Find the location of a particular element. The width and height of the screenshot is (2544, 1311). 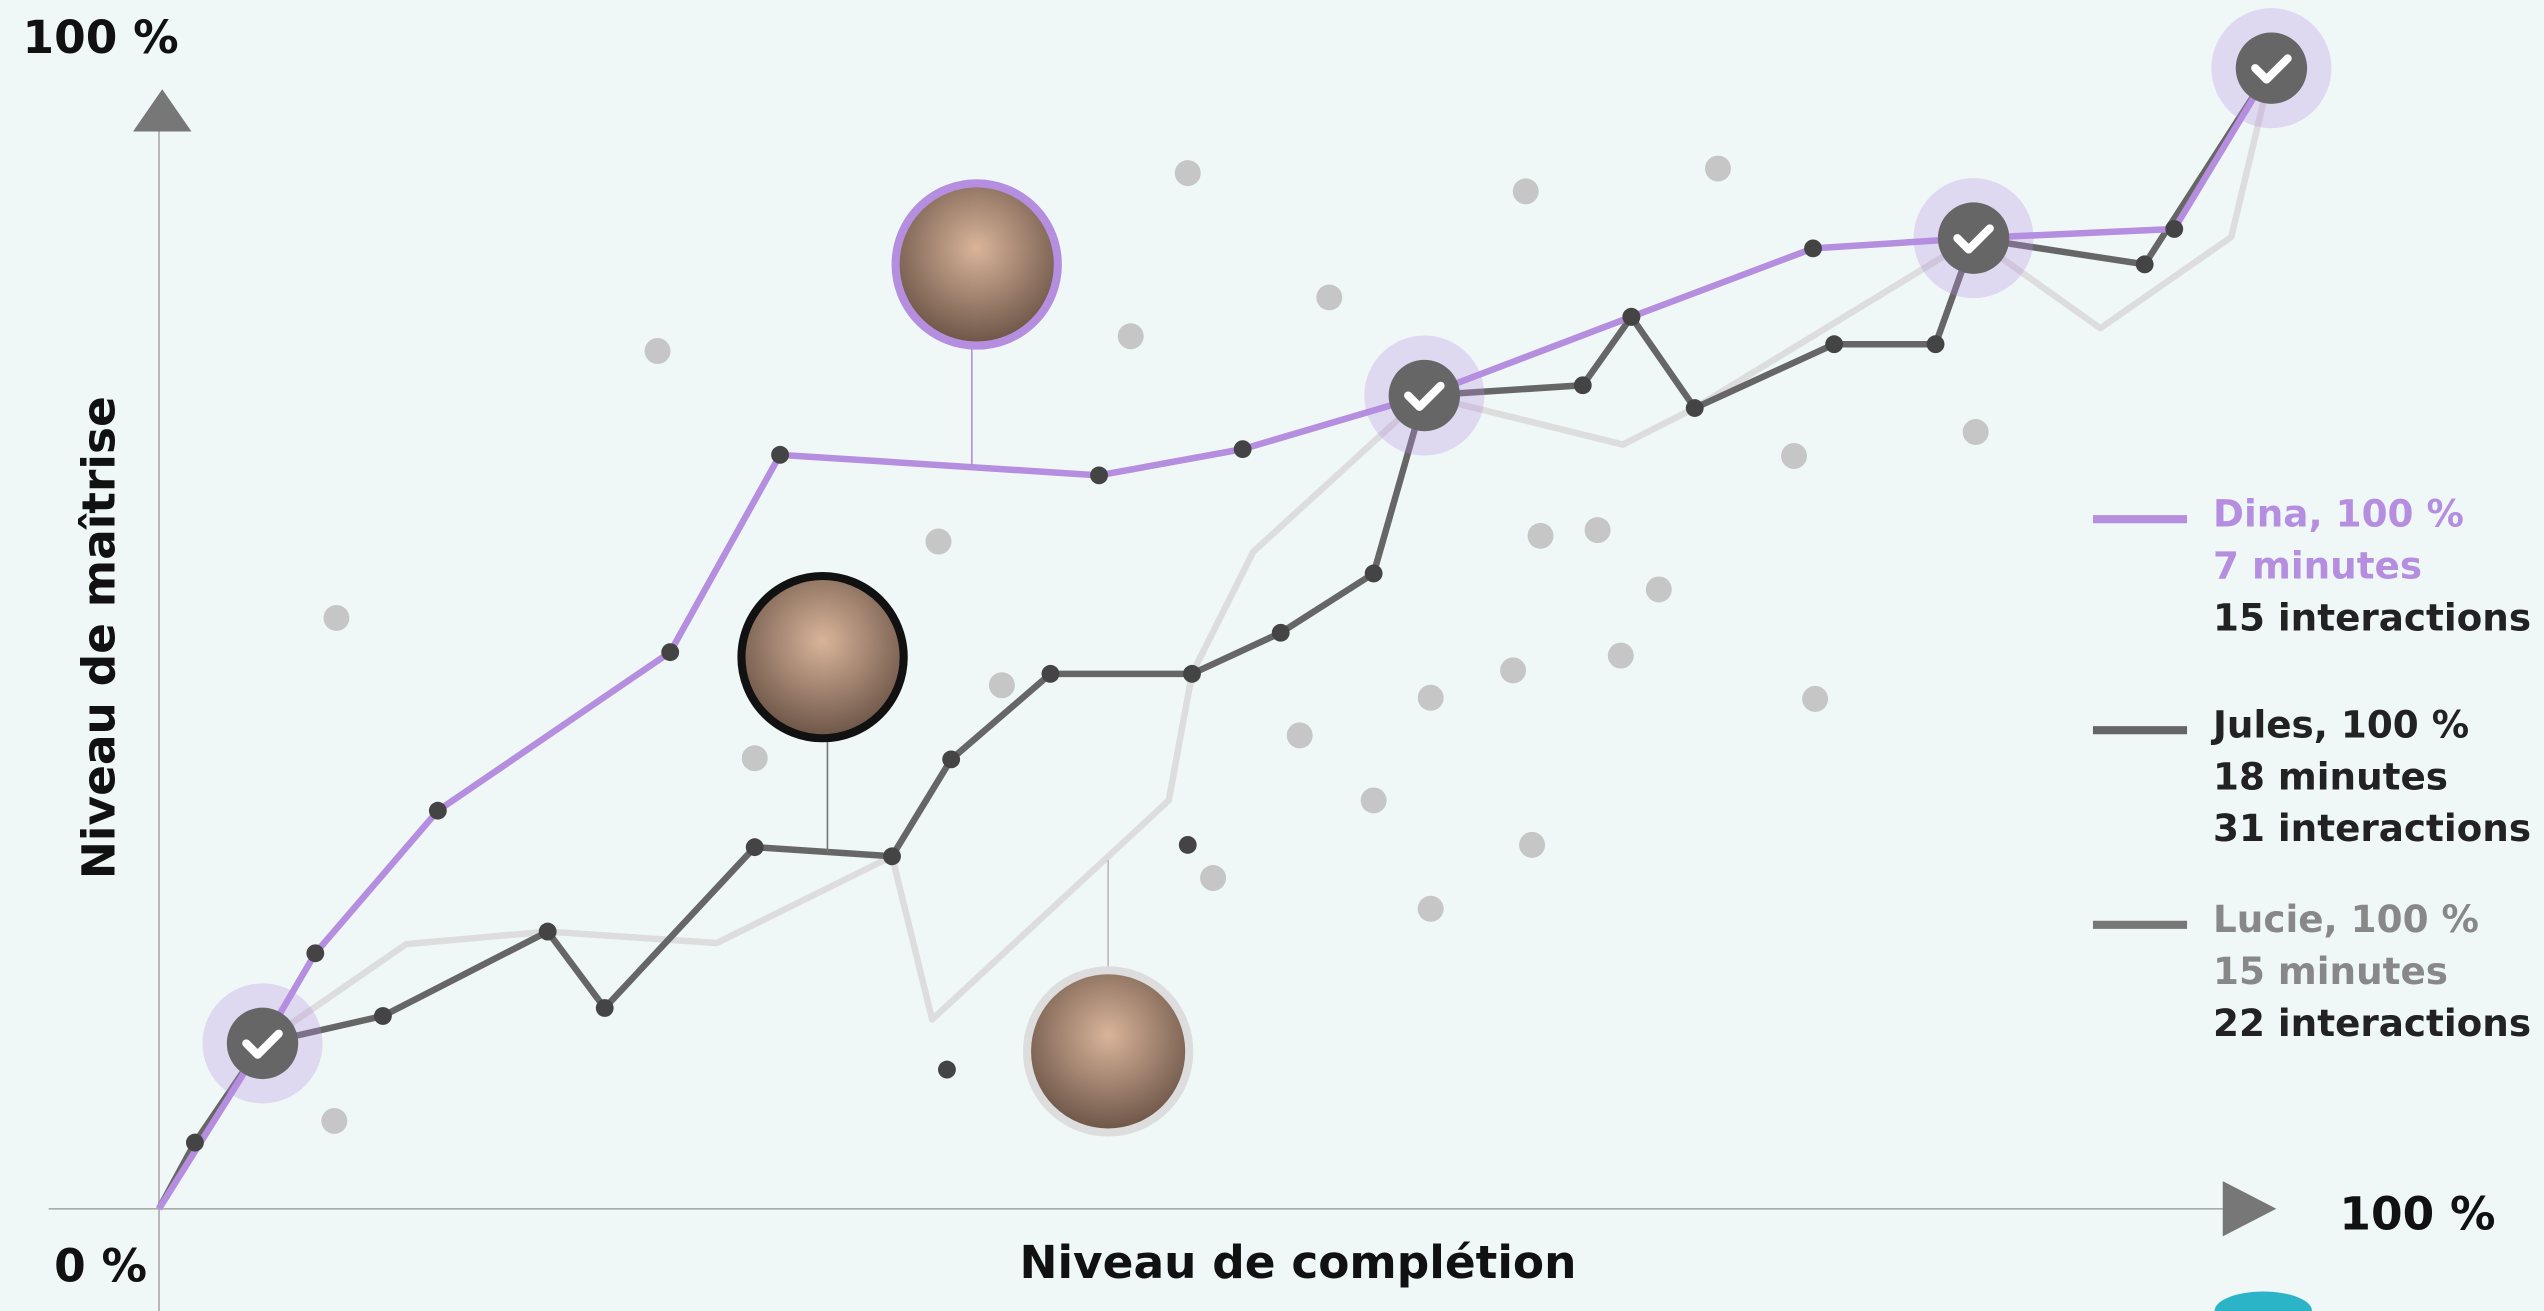

legend-detail: 15 interactions is located at coordinates (2372, 617).